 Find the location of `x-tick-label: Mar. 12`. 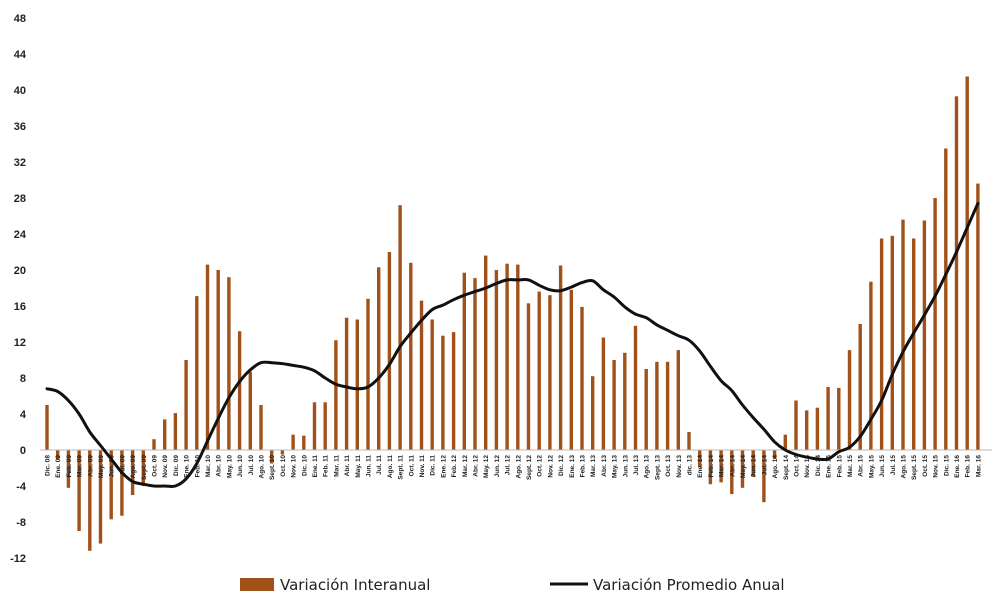

x-tick-label: Mar. 12 is located at coordinates (465, 466).